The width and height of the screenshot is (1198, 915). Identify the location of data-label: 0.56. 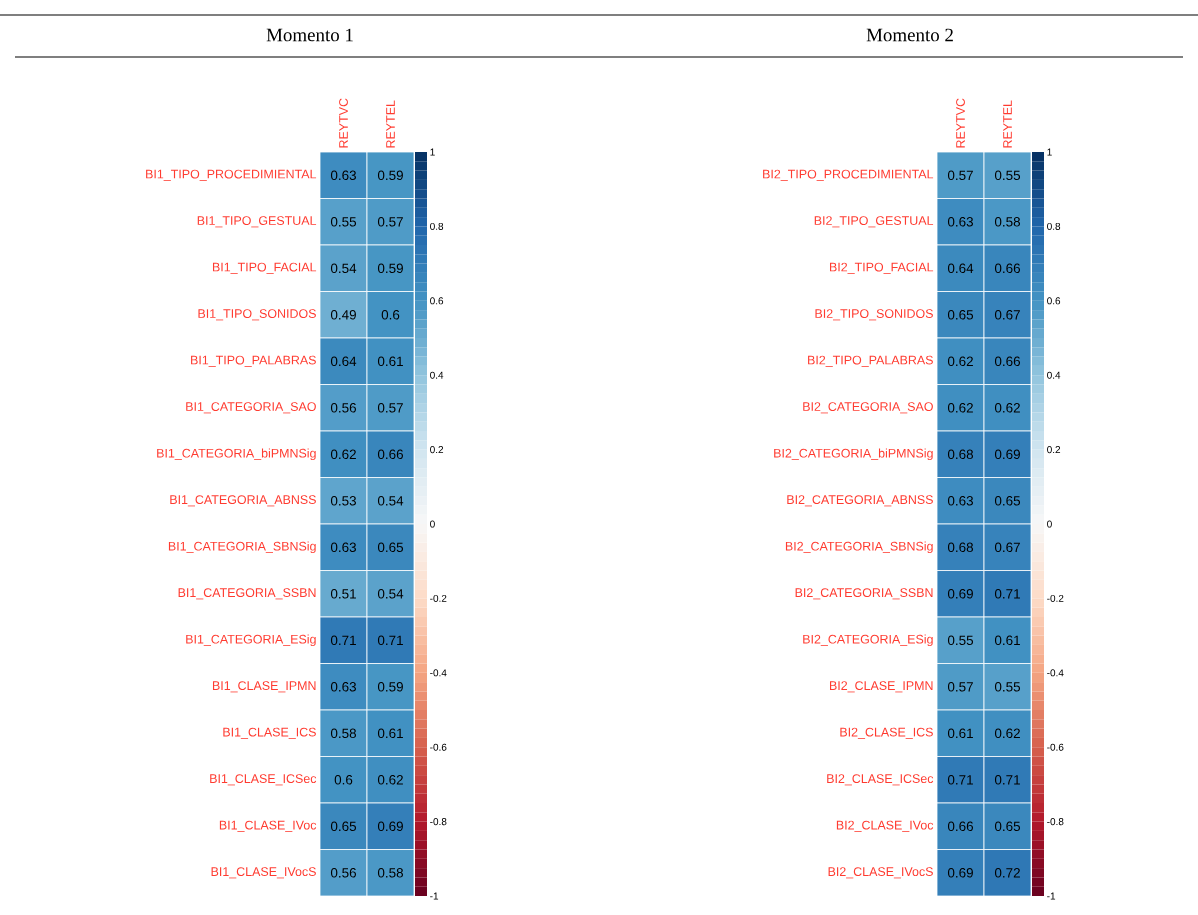
(343, 408).